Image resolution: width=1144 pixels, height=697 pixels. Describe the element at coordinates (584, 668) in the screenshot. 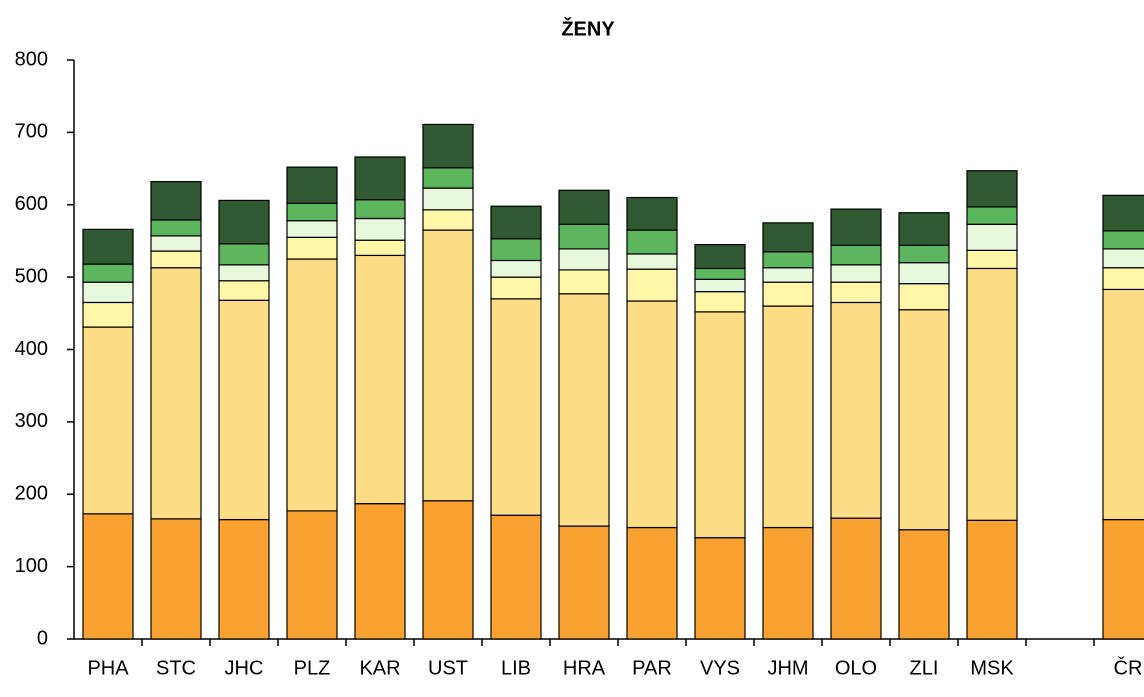

I see `x-tick-label: HRA` at that location.